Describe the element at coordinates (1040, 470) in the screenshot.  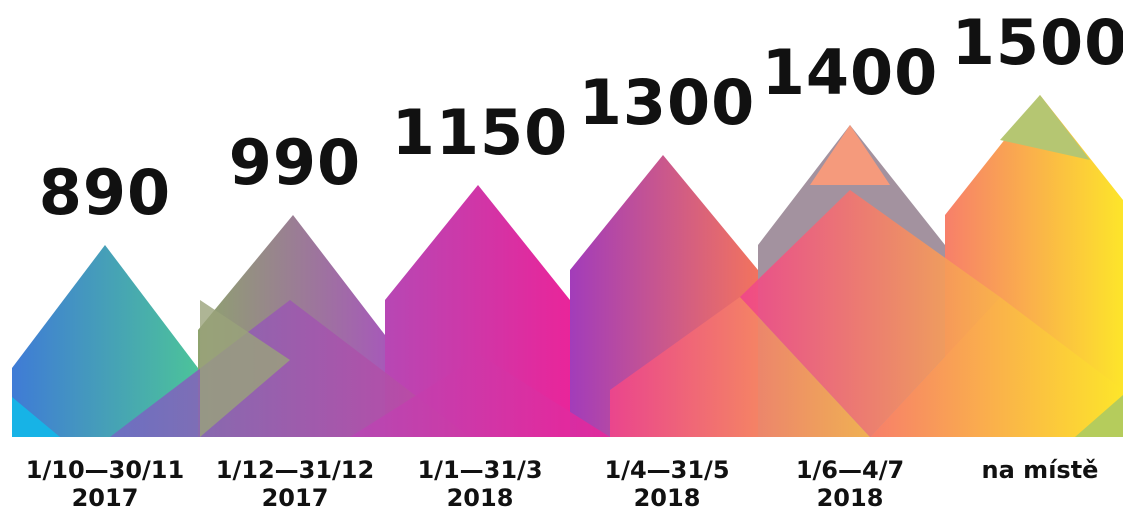
I see `period: na místě` at that location.